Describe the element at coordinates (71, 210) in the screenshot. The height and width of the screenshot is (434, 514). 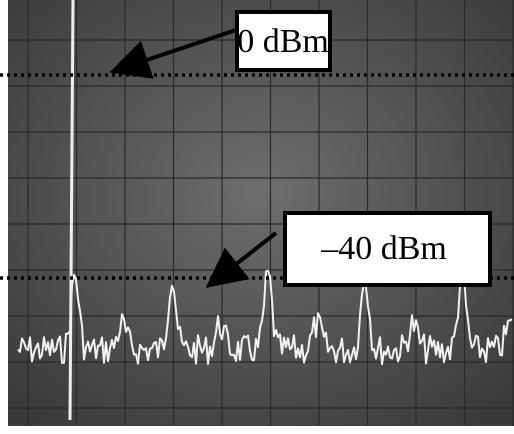
I see `carrier-spike` at that location.